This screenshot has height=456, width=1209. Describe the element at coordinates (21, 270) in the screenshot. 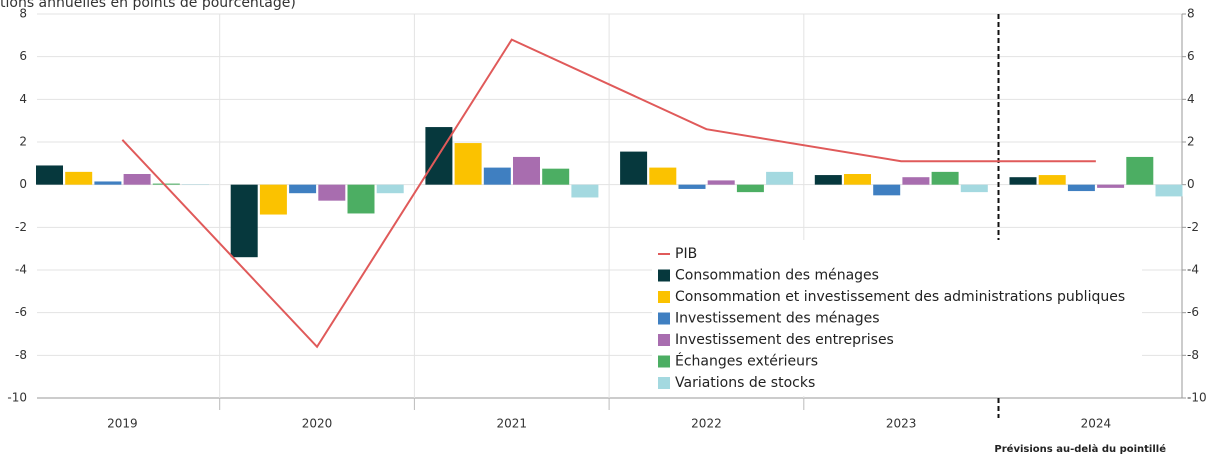

I see `y-tick-label: -4` at that location.